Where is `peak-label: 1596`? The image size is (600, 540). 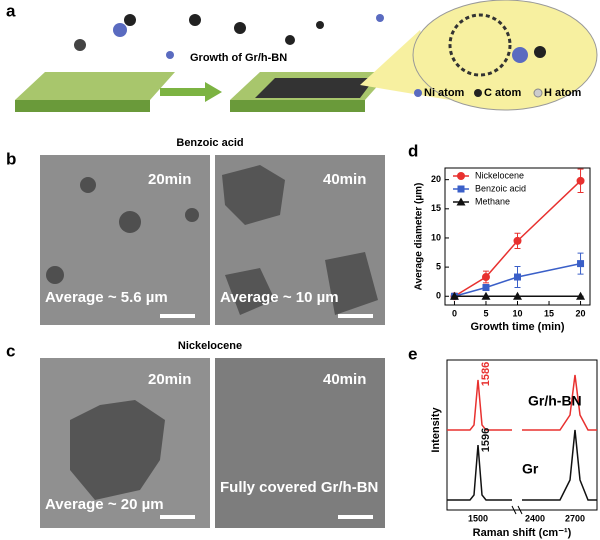
peak-label: 1596 is located at coordinates (486, 440).